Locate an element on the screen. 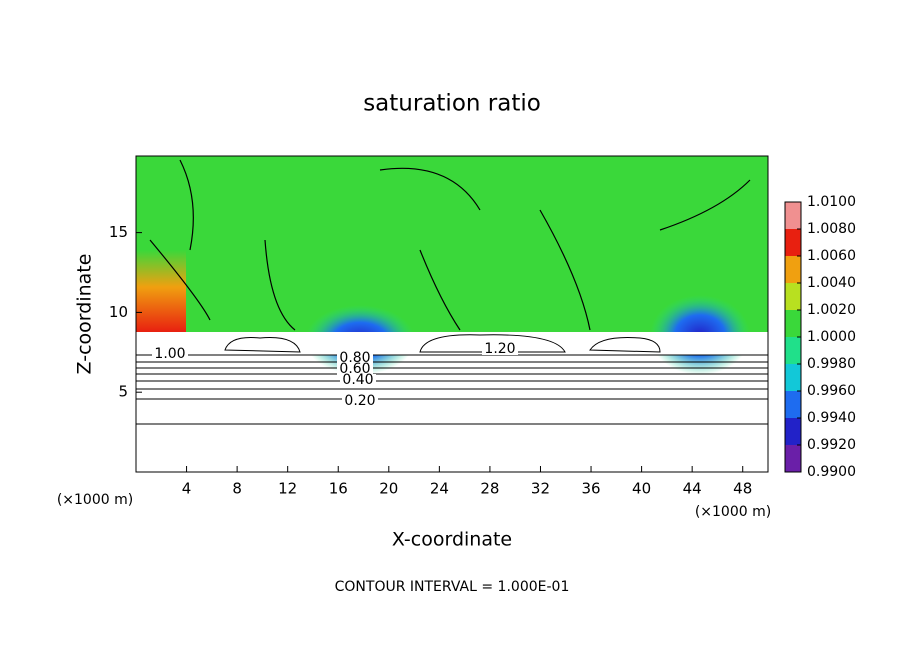 The image size is (904, 658). colorbar-label: 0.9920 is located at coordinates (831, 445).